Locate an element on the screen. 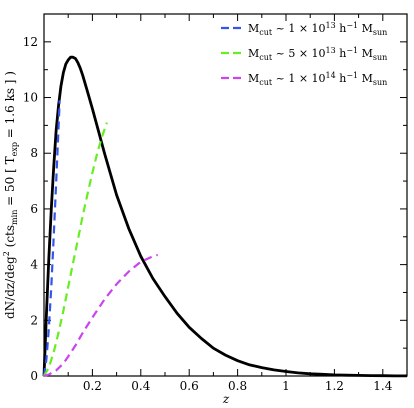 The image size is (414, 408). x-axis-label: z is located at coordinates (226, 399).